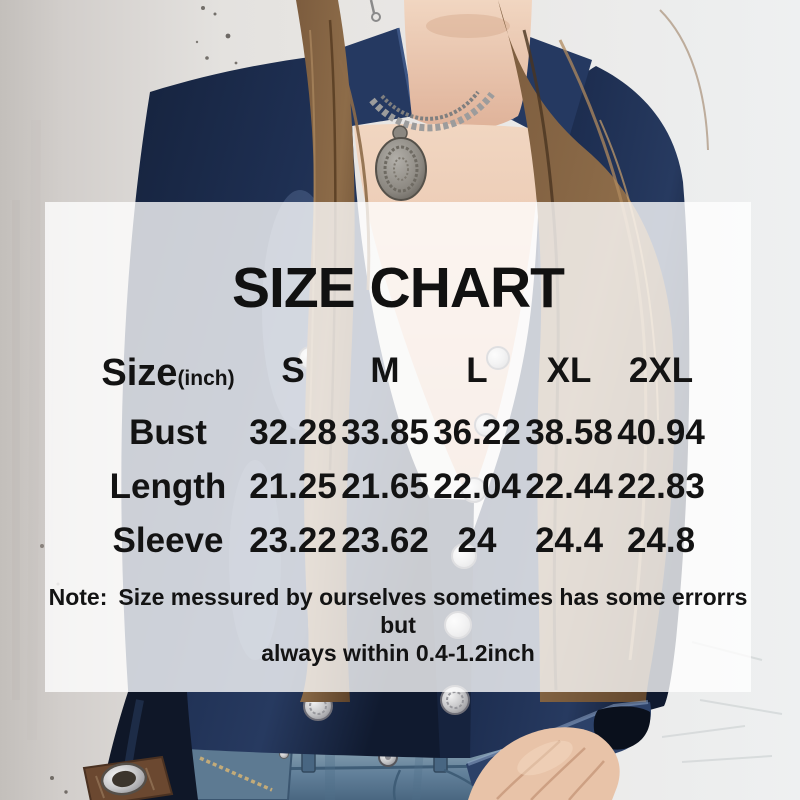 The width and height of the screenshot is (800, 800). Describe the element at coordinates (661, 540) in the screenshot. I see `sleeve-2xl: 24.8` at that location.